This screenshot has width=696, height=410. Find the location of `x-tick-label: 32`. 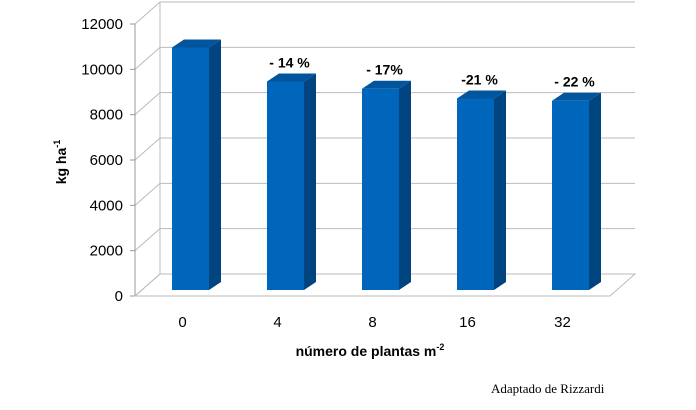

x-tick-label: 32 is located at coordinates (562, 322).